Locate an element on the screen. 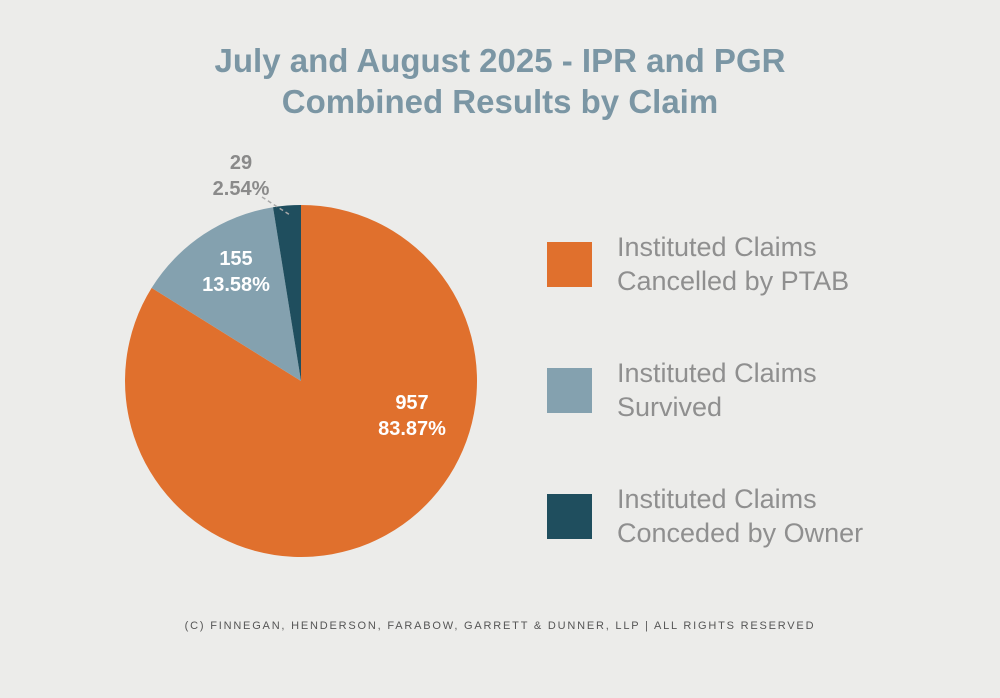 This screenshot has width=1000, height=698. legend-item-conceded: Instituted Claims Conceded by Owner is located at coordinates (705, 516).